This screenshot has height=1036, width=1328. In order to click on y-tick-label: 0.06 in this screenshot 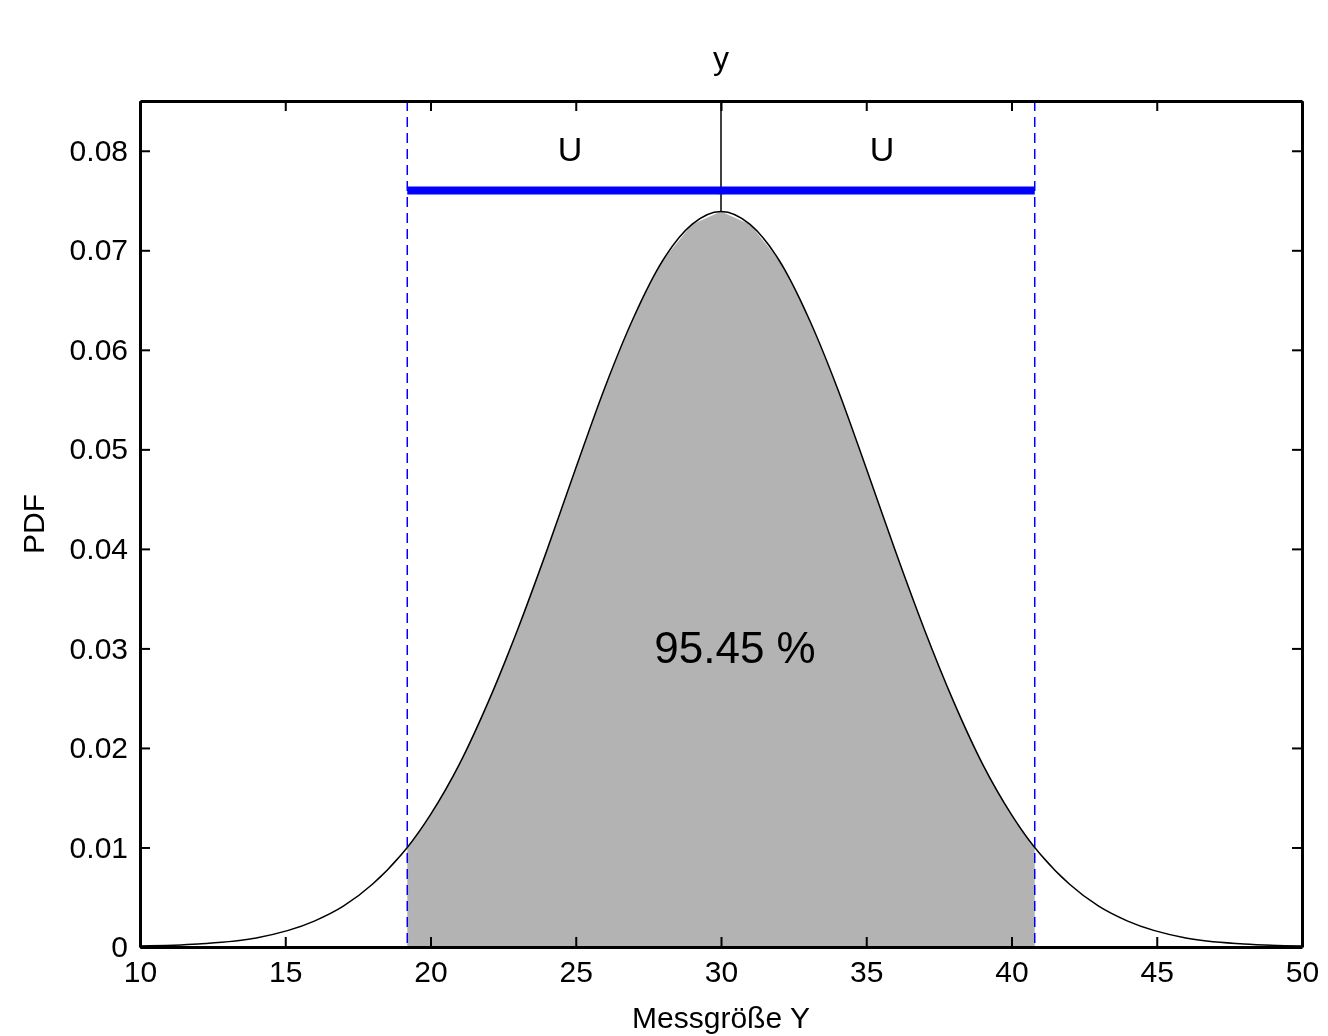, I will do `click(98, 349)`.